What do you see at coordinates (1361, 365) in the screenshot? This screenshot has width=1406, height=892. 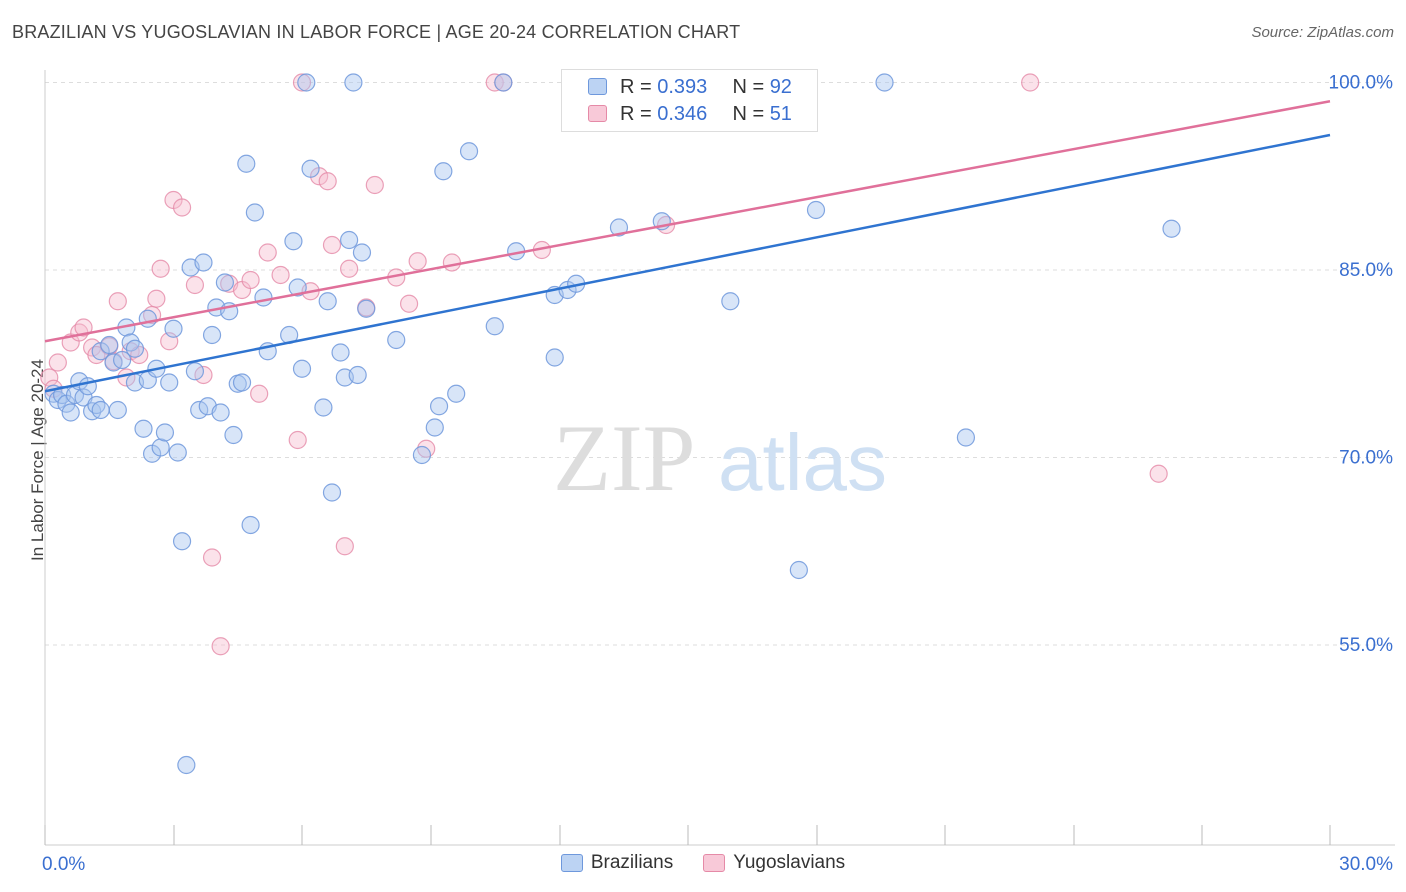 I see `y-tick-labels: 55.0% 70.0% 85.0% 100.0%` at bounding box center [1361, 365].